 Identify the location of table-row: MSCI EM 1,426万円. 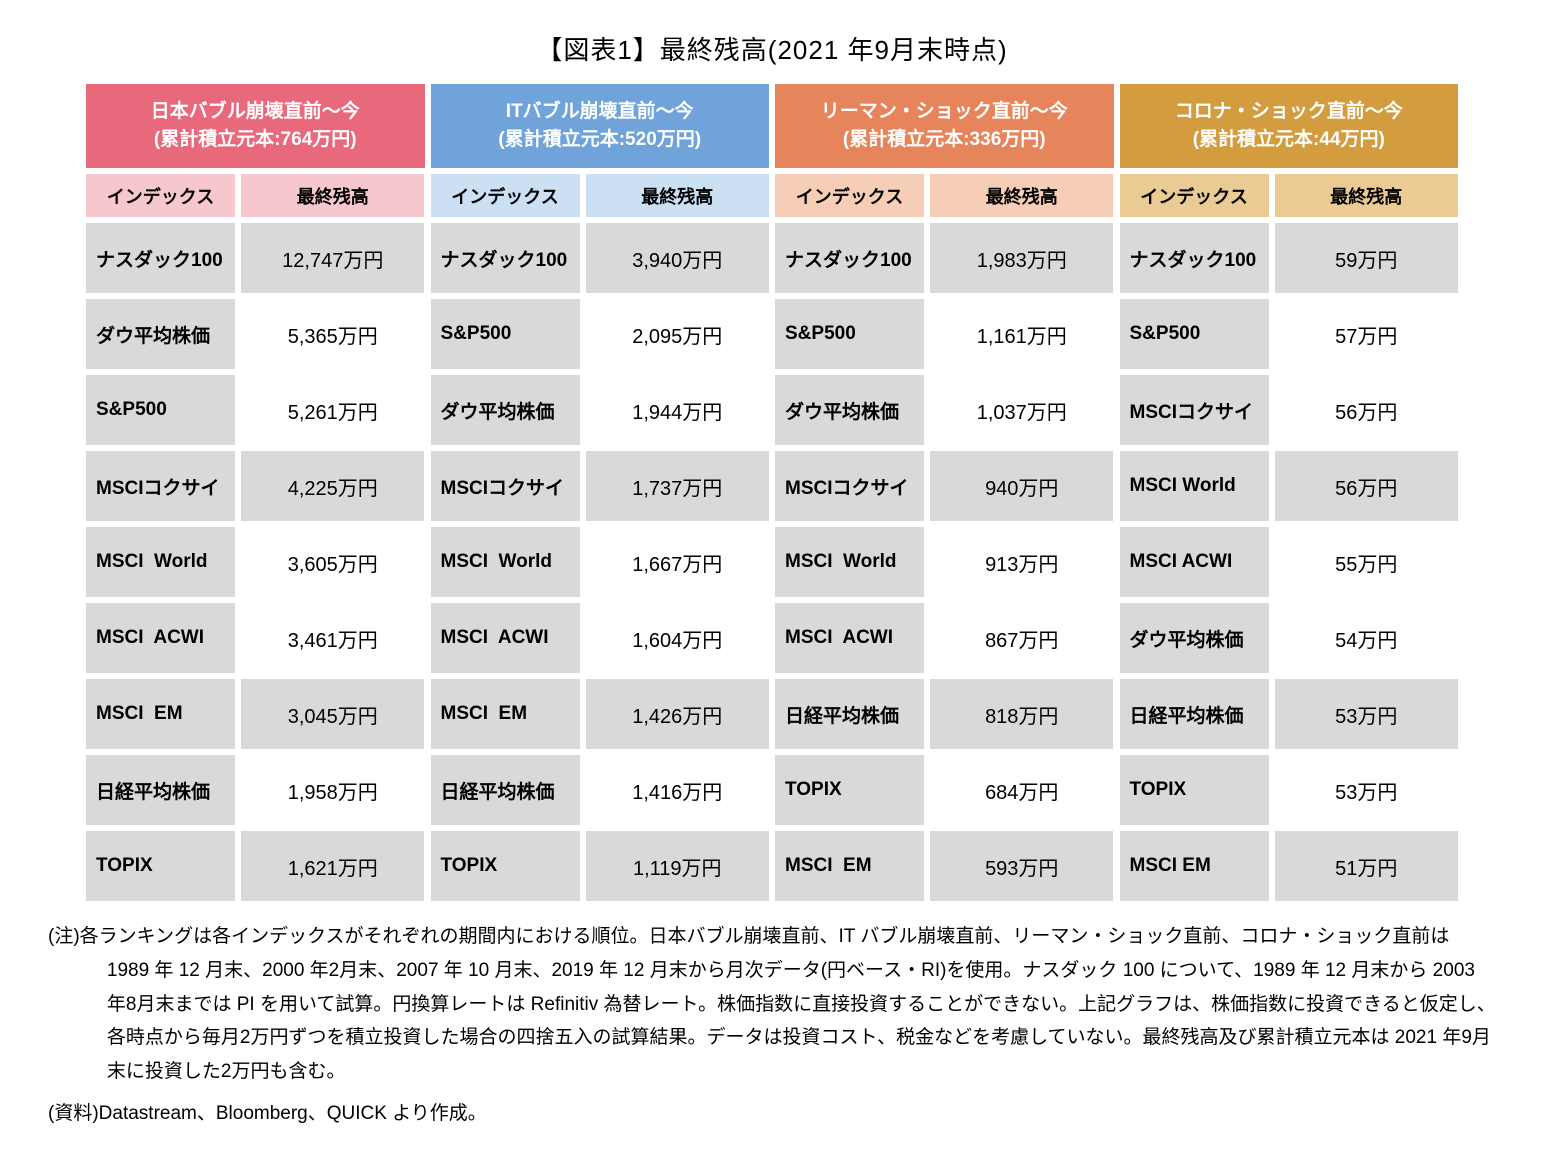
(600, 714).